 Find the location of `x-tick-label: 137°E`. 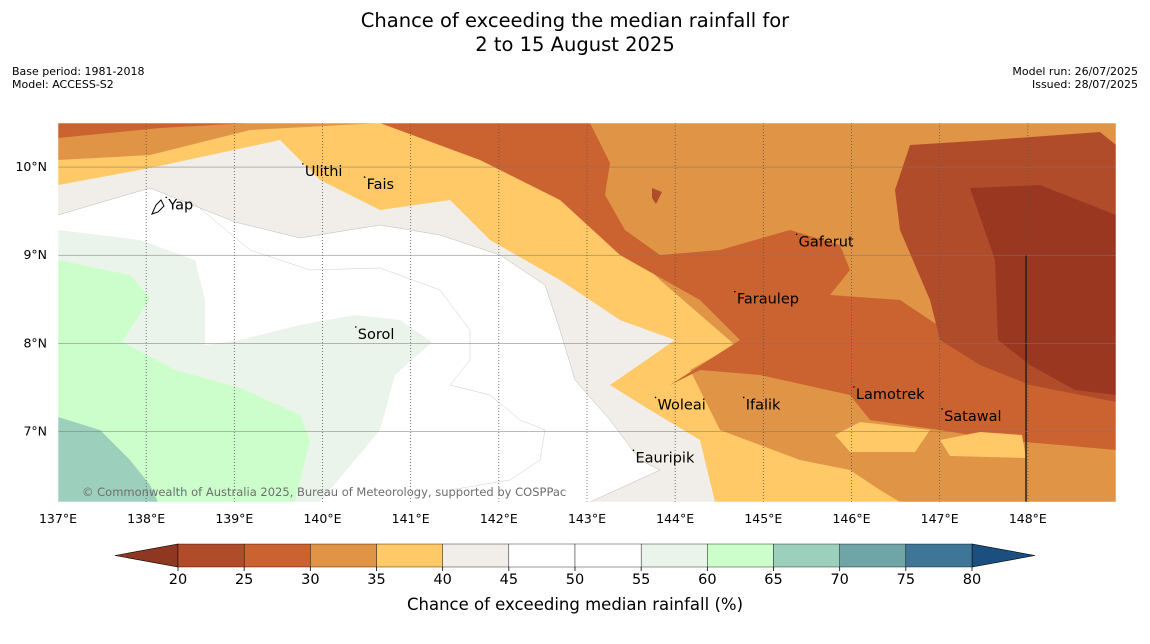

x-tick-label: 137°E is located at coordinates (58, 518).